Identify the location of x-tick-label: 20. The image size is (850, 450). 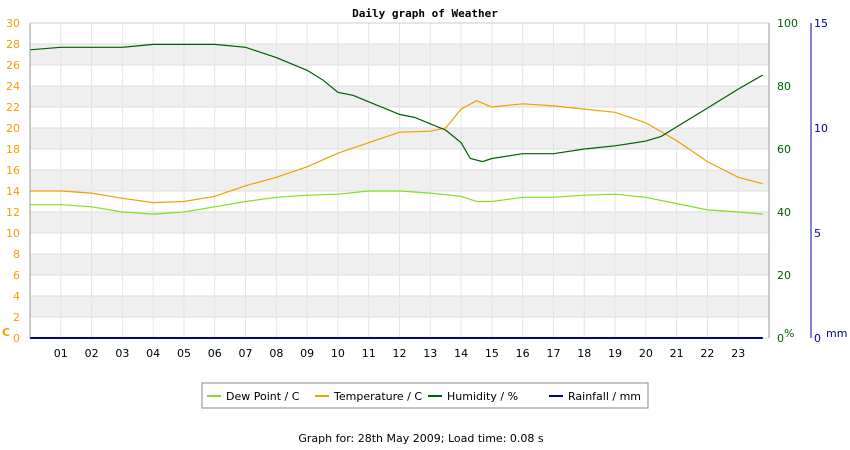
(646, 353).